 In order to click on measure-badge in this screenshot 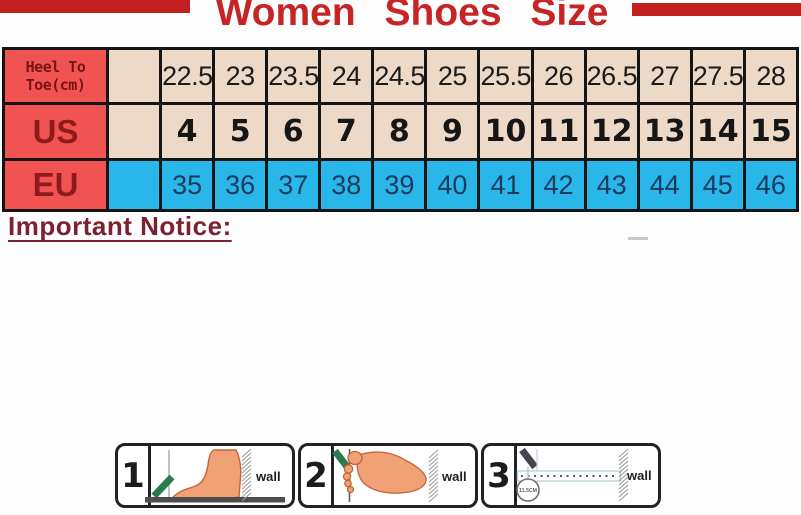, I will do `click(528, 490)`.